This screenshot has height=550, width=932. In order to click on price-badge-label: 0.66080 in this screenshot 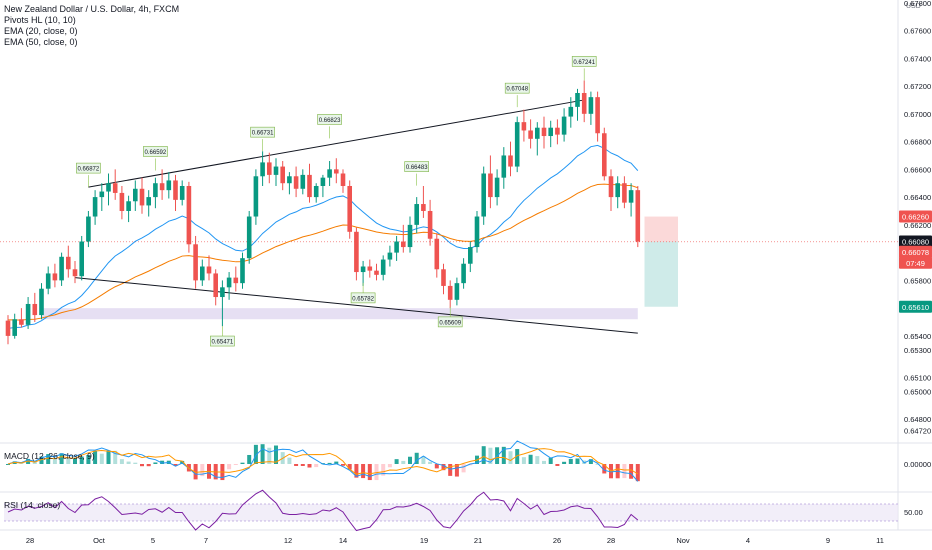, I will do `click(915, 242)`.